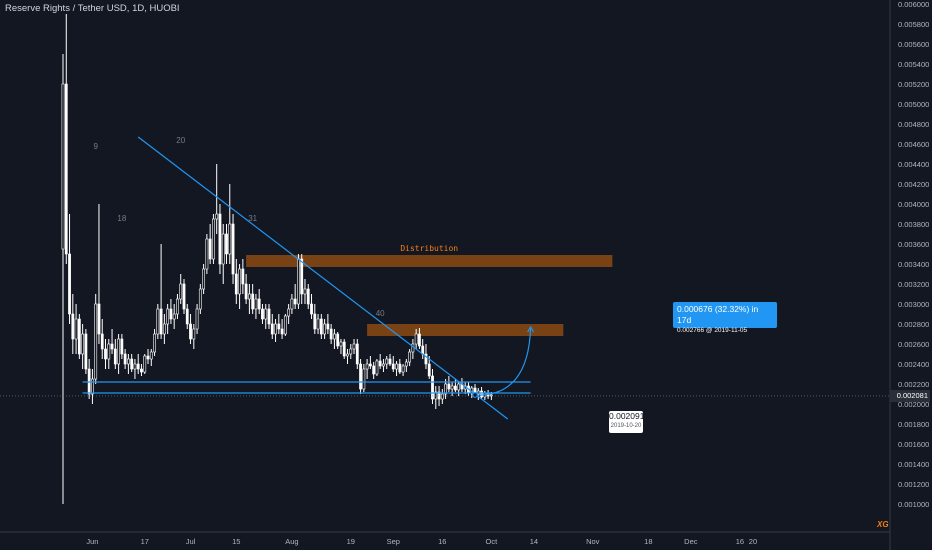 This screenshot has width=932, height=550. What do you see at coordinates (913, 284) in the screenshot?
I see `y-tick-label: 0.003200` at bounding box center [913, 284].